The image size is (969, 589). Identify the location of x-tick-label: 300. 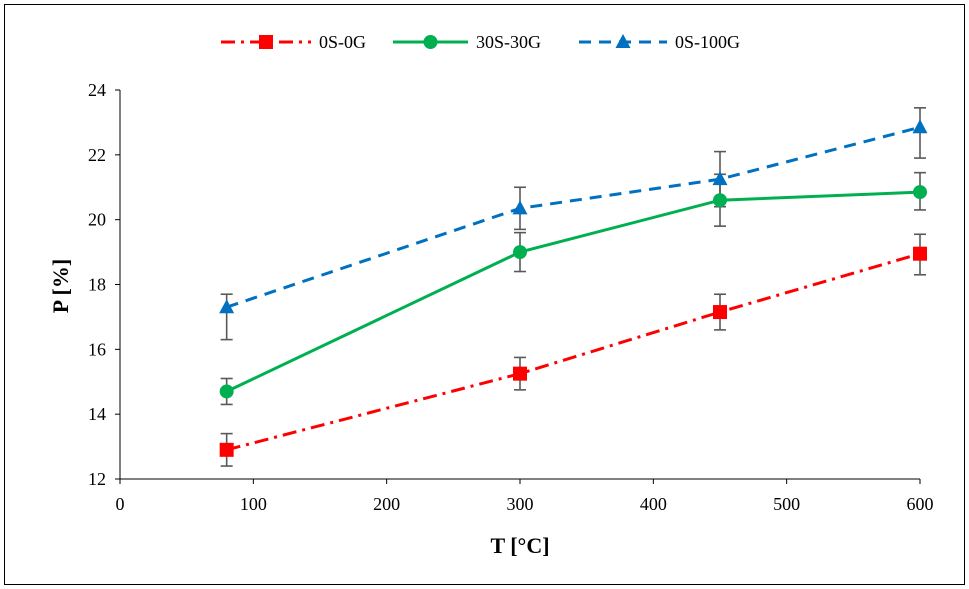
(520, 504).